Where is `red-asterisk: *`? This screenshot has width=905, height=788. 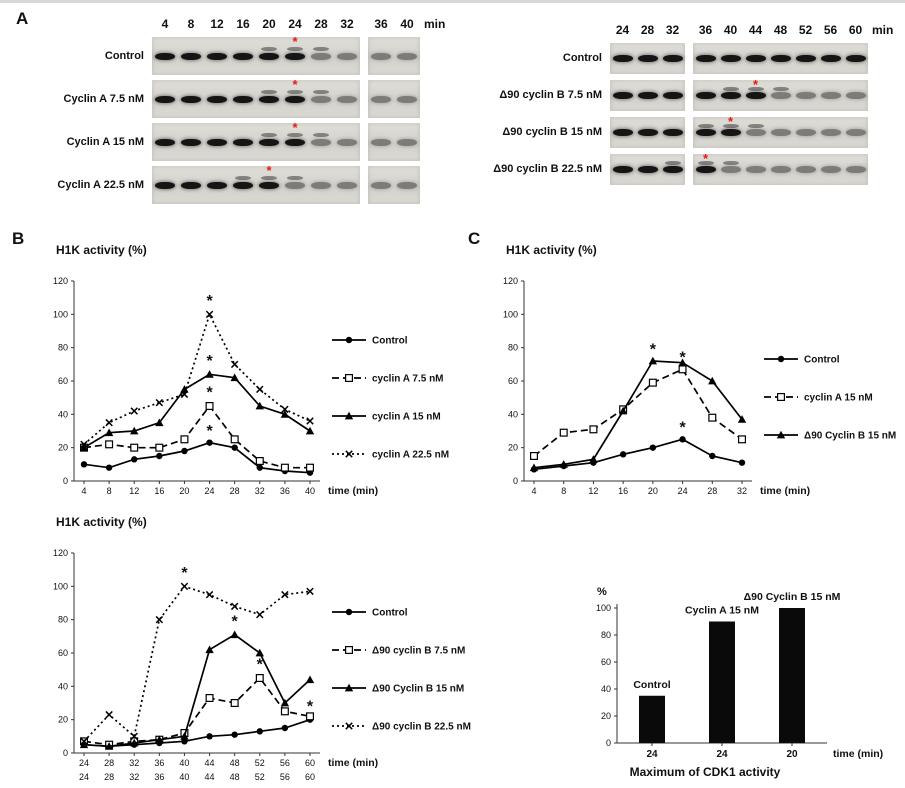 red-asterisk: * is located at coordinates (295, 127).